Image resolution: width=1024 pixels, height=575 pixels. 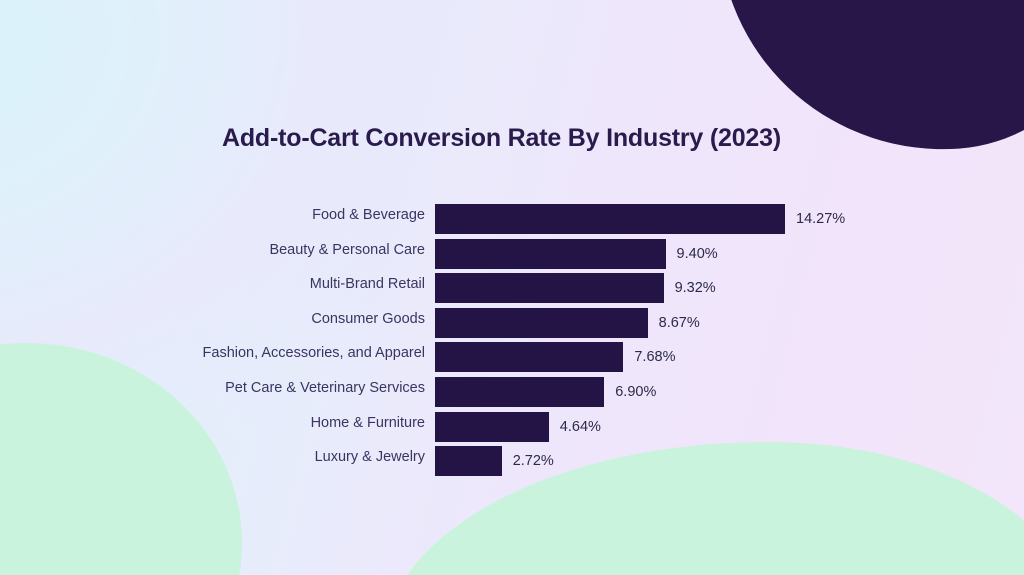 What do you see at coordinates (821, 219) in the screenshot?
I see `bar-value-label: 14.27%` at bounding box center [821, 219].